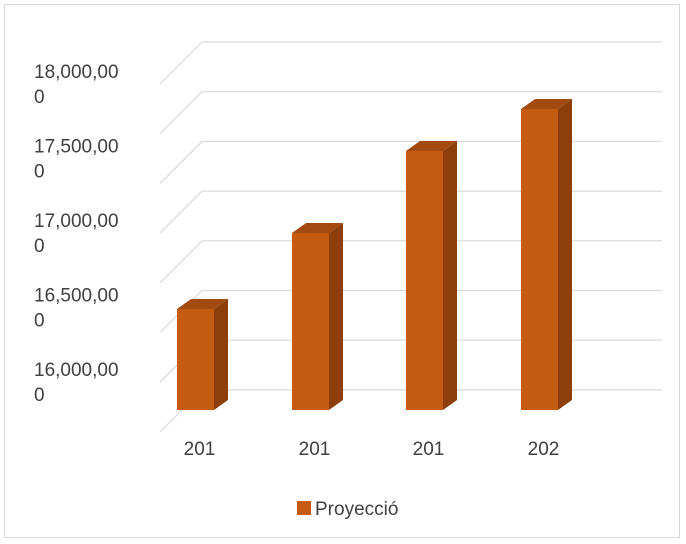 The image size is (686, 544). I want to click on legend-swatch, so click(304, 508).